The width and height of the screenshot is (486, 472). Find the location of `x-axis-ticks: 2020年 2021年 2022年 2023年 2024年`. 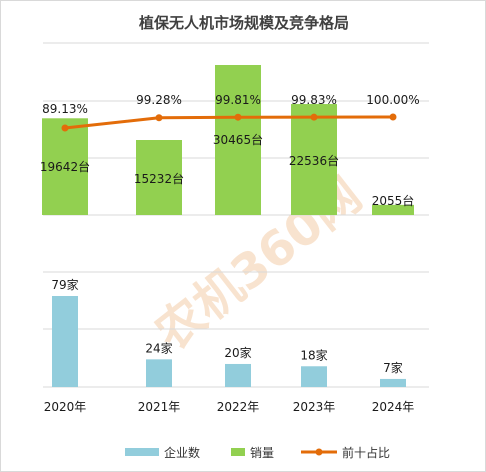

x-axis-ticks: 2020年 2021年 2022年 2023年 2024年 is located at coordinates (229, 407).